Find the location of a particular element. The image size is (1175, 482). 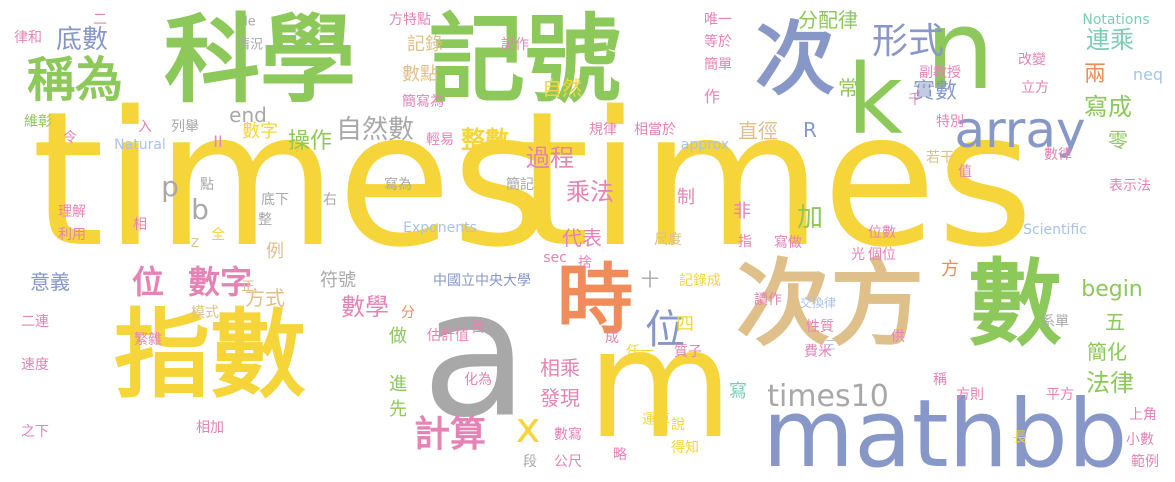

word-cifang: 次方 is located at coordinates (830, 304).